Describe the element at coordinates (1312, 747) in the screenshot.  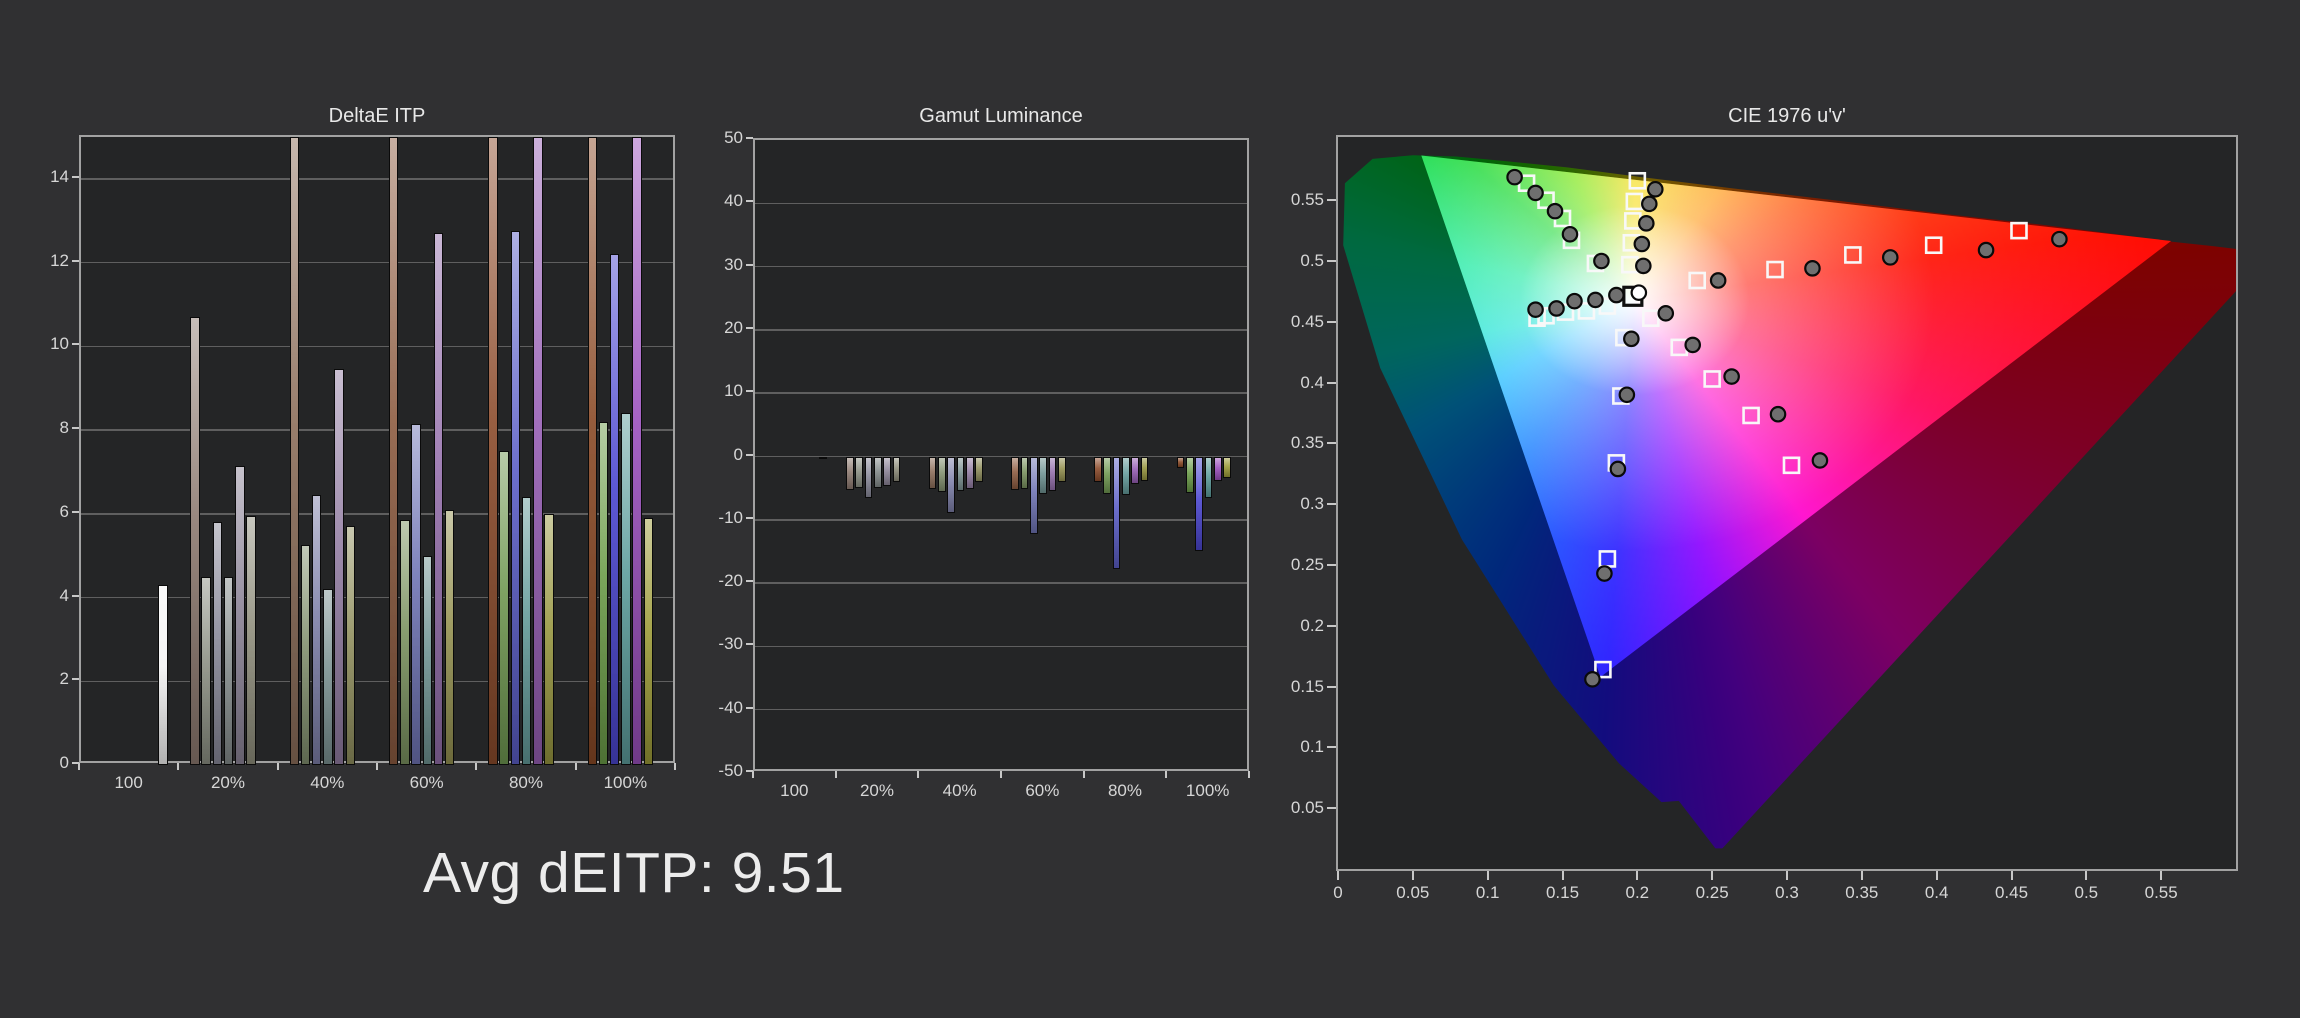
I see `cie-y-tick-label: 0.1` at that location.